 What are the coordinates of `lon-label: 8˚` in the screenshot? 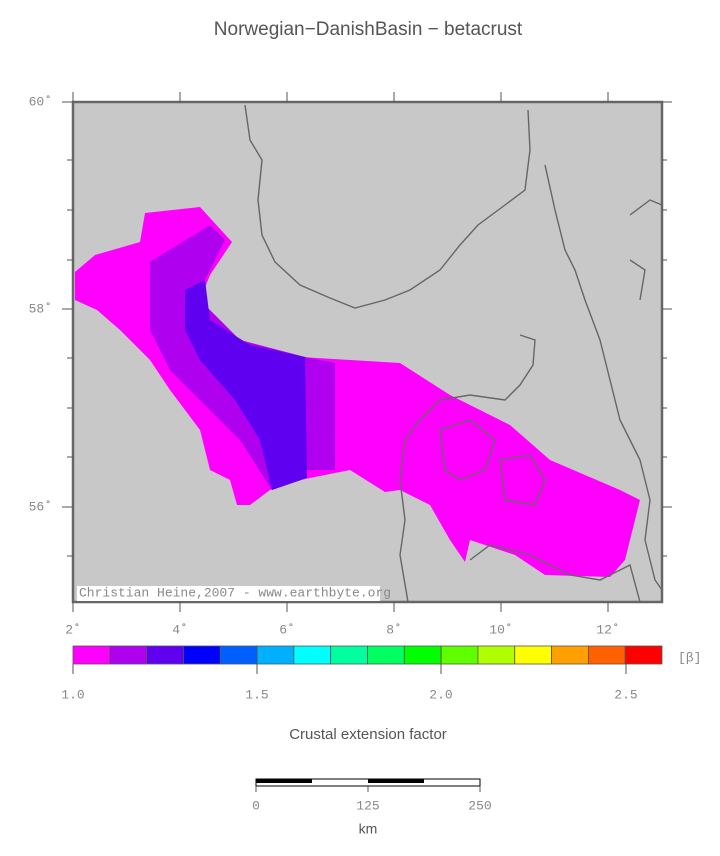 It's located at (394, 629).